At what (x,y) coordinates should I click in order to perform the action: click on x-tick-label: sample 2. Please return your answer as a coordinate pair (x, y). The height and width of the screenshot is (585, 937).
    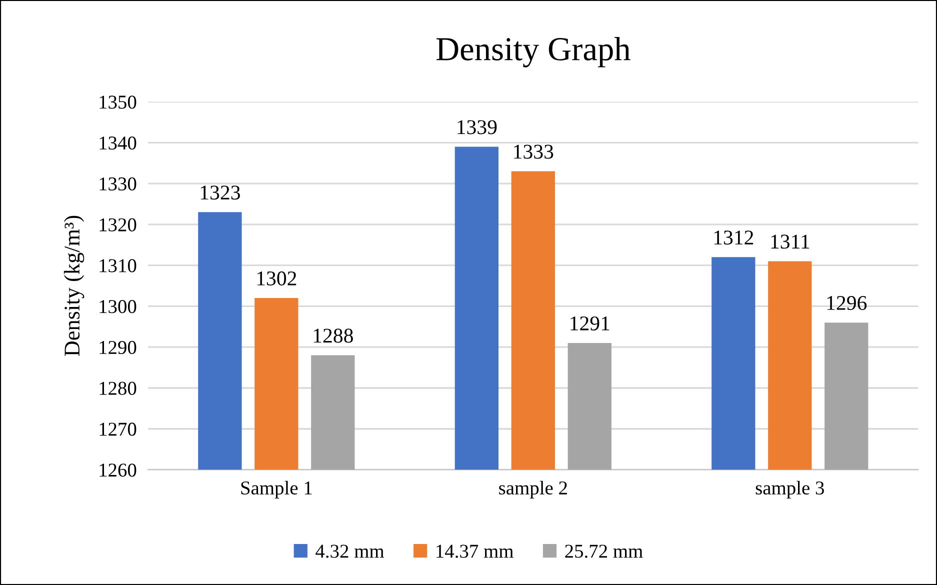
    Looking at the image, I should click on (533, 489).